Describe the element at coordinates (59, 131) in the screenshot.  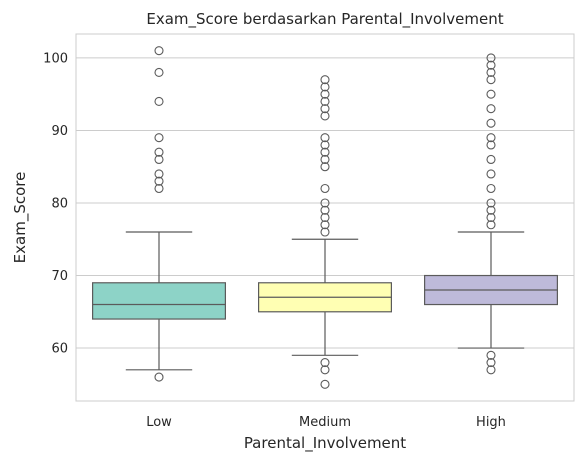
I see `y-tick-label: 90` at that location.